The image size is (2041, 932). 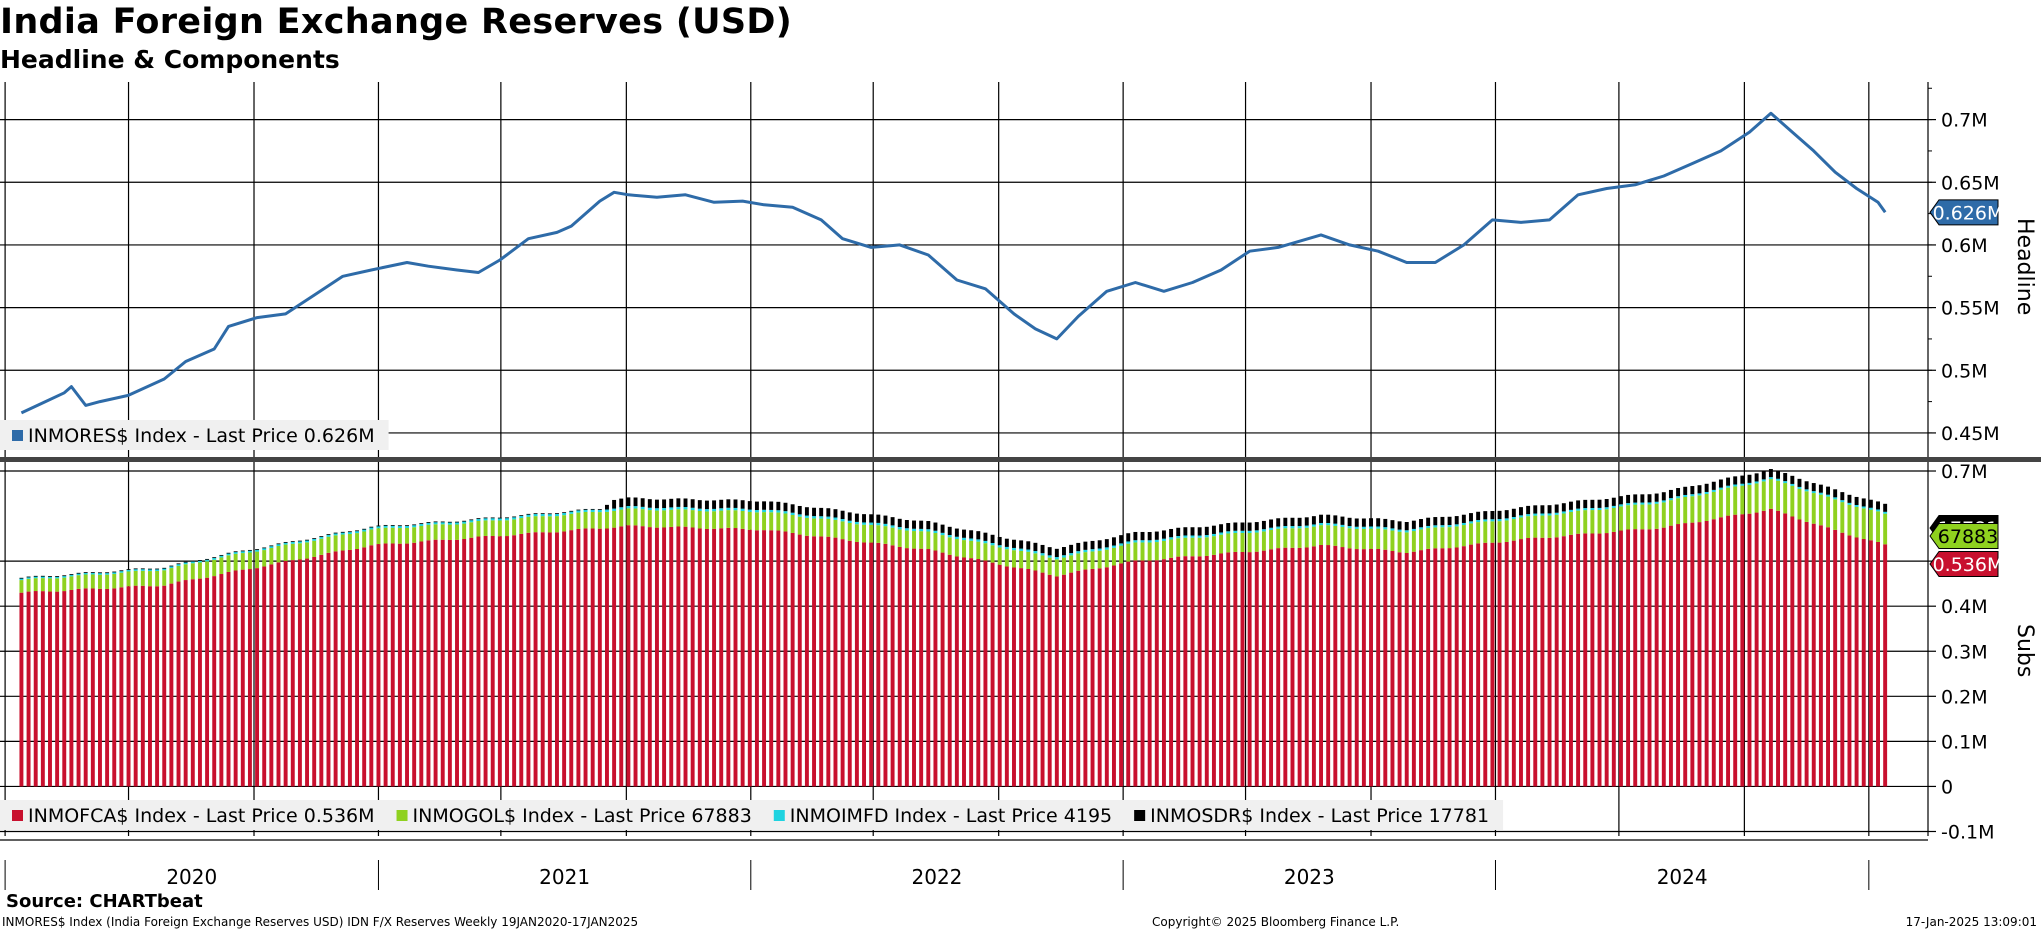 What do you see at coordinates (17, 815) in the screenshot?
I see `legend-swatch` at bounding box center [17, 815].